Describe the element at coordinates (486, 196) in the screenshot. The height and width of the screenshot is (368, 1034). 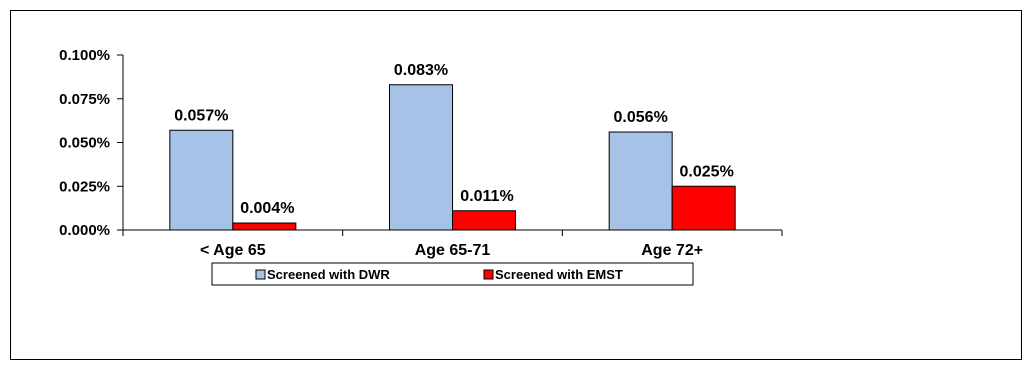
I see `data-label: 0.011%` at that location.